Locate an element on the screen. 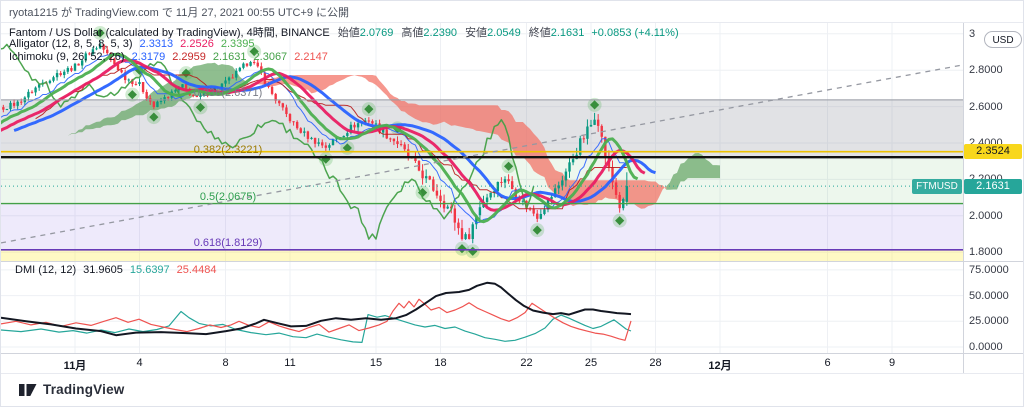 This screenshot has width=1024, height=407. legend-indicator-value: 2.2526 is located at coordinates (197, 44).